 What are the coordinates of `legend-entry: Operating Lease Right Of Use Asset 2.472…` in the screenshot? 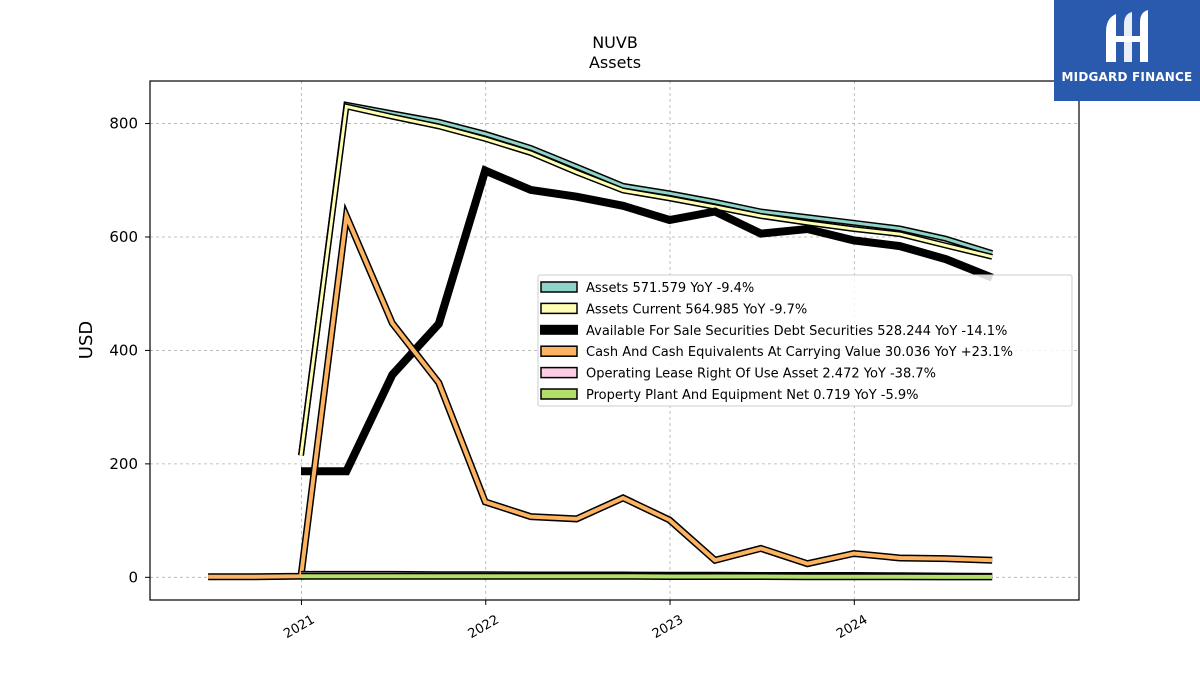 It's located at (761, 374).